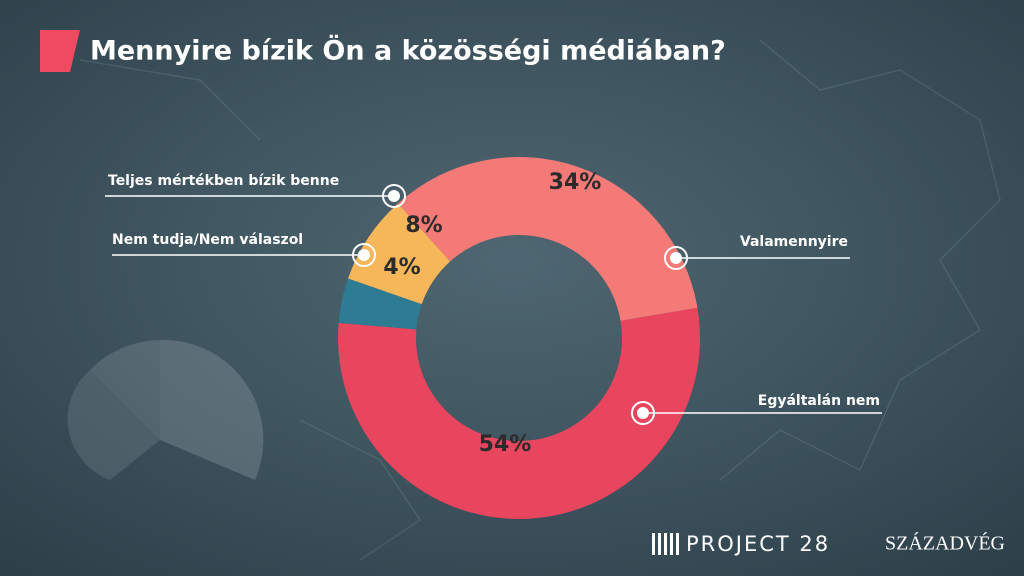 The width and height of the screenshot is (1024, 576). Describe the element at coordinates (423, 225) in the screenshot. I see `value-label: 8%` at that location.